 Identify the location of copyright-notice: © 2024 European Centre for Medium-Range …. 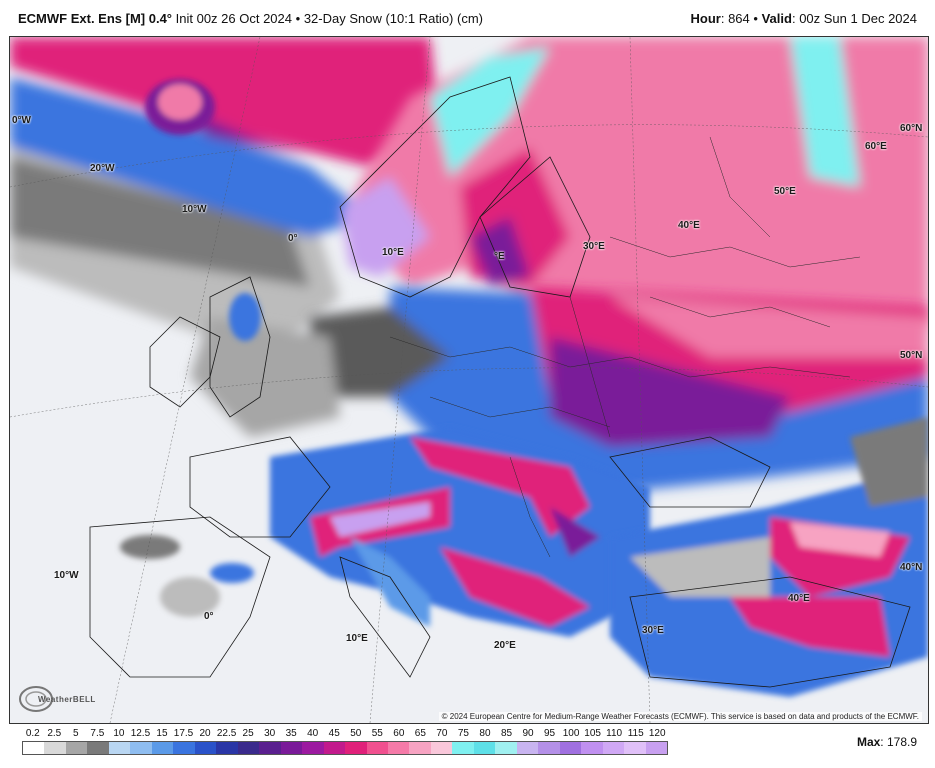
(680, 716).